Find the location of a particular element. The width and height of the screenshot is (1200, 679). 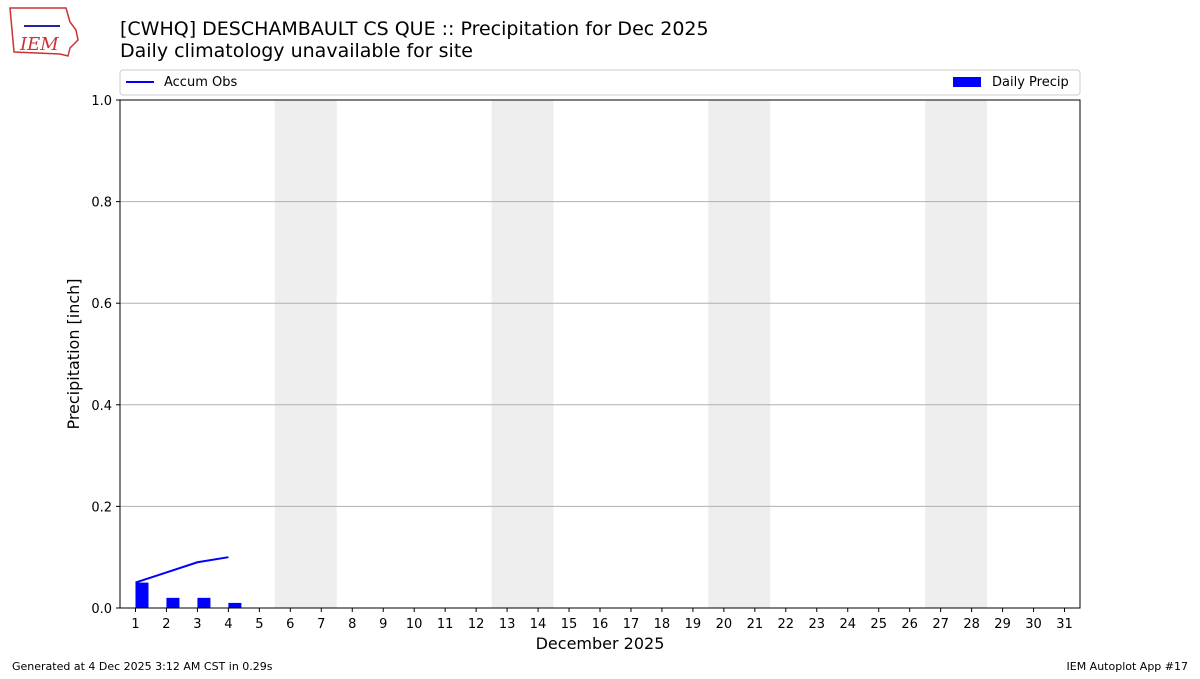

x-tick-label: 15 is located at coordinates (569, 624).